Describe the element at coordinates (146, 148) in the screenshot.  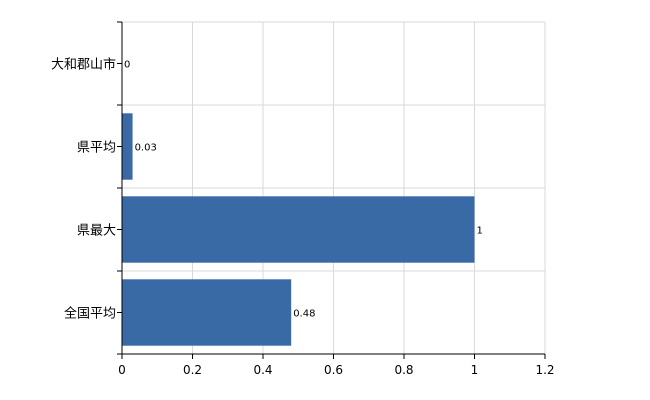
I see `data-label: 0.03` at that location.